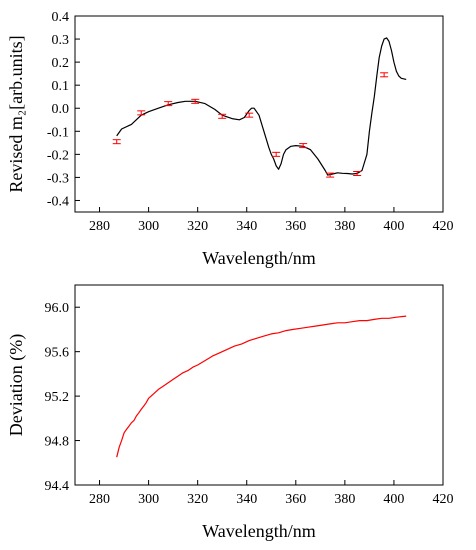 The height and width of the screenshot is (550, 476). I want to click on y-axis-title-bottom: Deviation (%), so click(16, 385).